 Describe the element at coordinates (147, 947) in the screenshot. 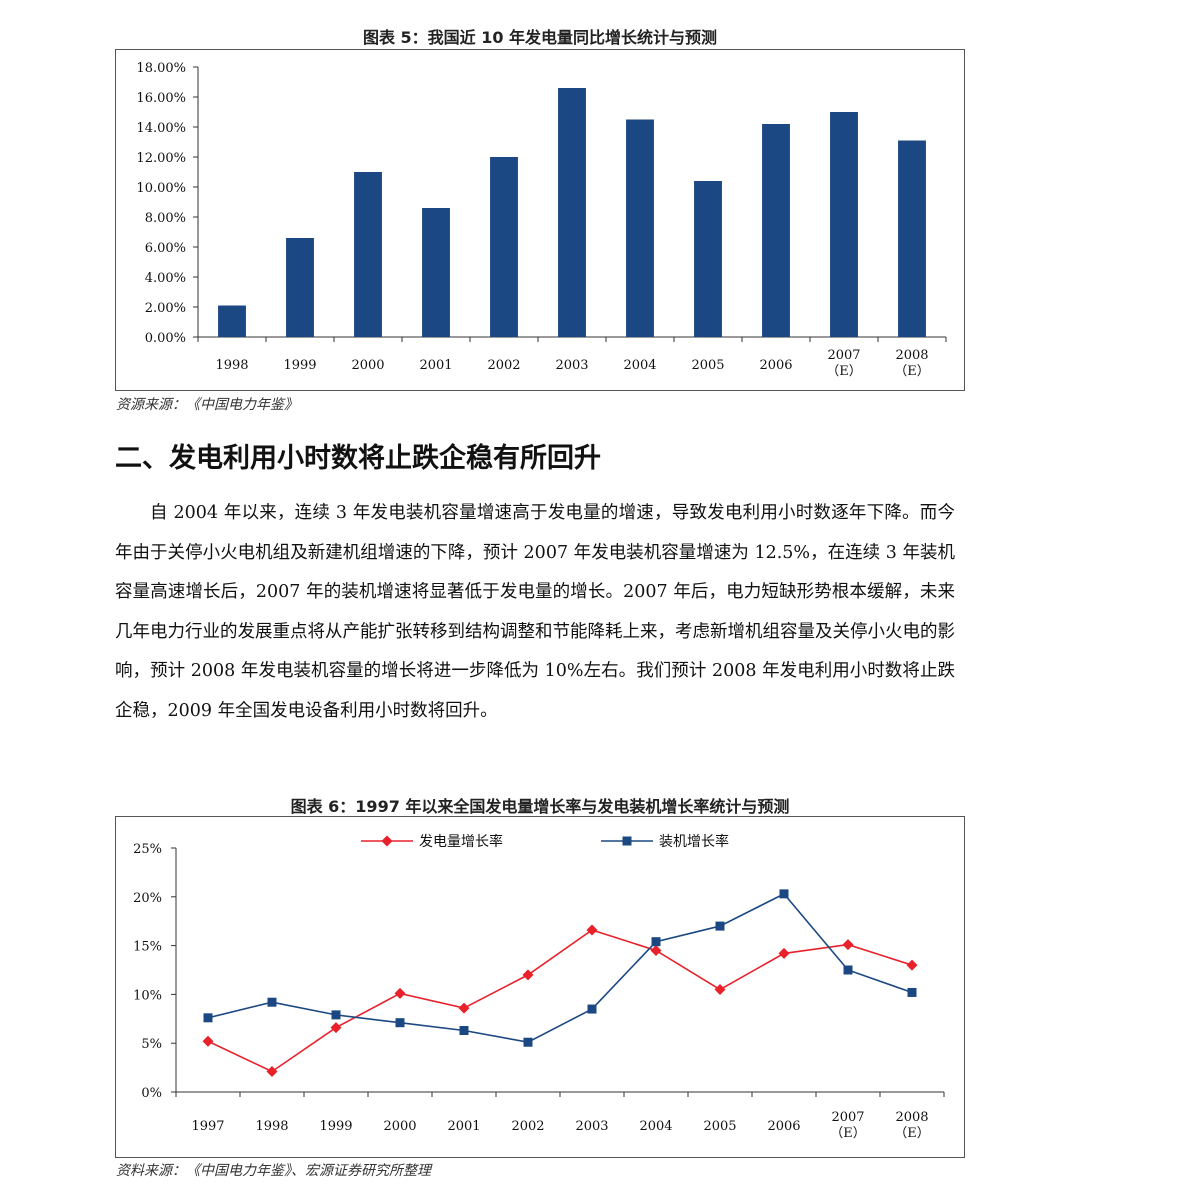

I see `y-tick-label: 15%` at that location.